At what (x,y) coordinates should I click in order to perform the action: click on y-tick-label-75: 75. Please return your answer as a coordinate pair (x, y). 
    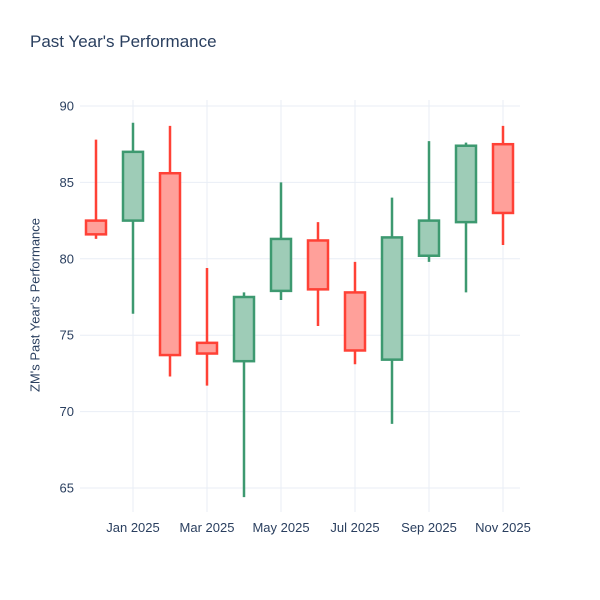
    Looking at the image, I should click on (67, 335).